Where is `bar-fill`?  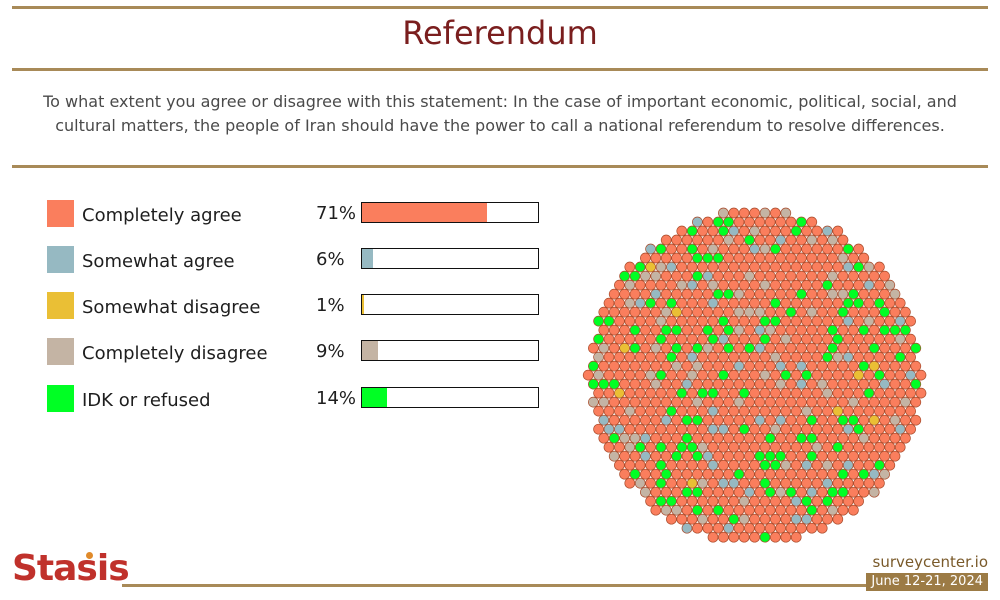
bar-fill is located at coordinates (370, 350).